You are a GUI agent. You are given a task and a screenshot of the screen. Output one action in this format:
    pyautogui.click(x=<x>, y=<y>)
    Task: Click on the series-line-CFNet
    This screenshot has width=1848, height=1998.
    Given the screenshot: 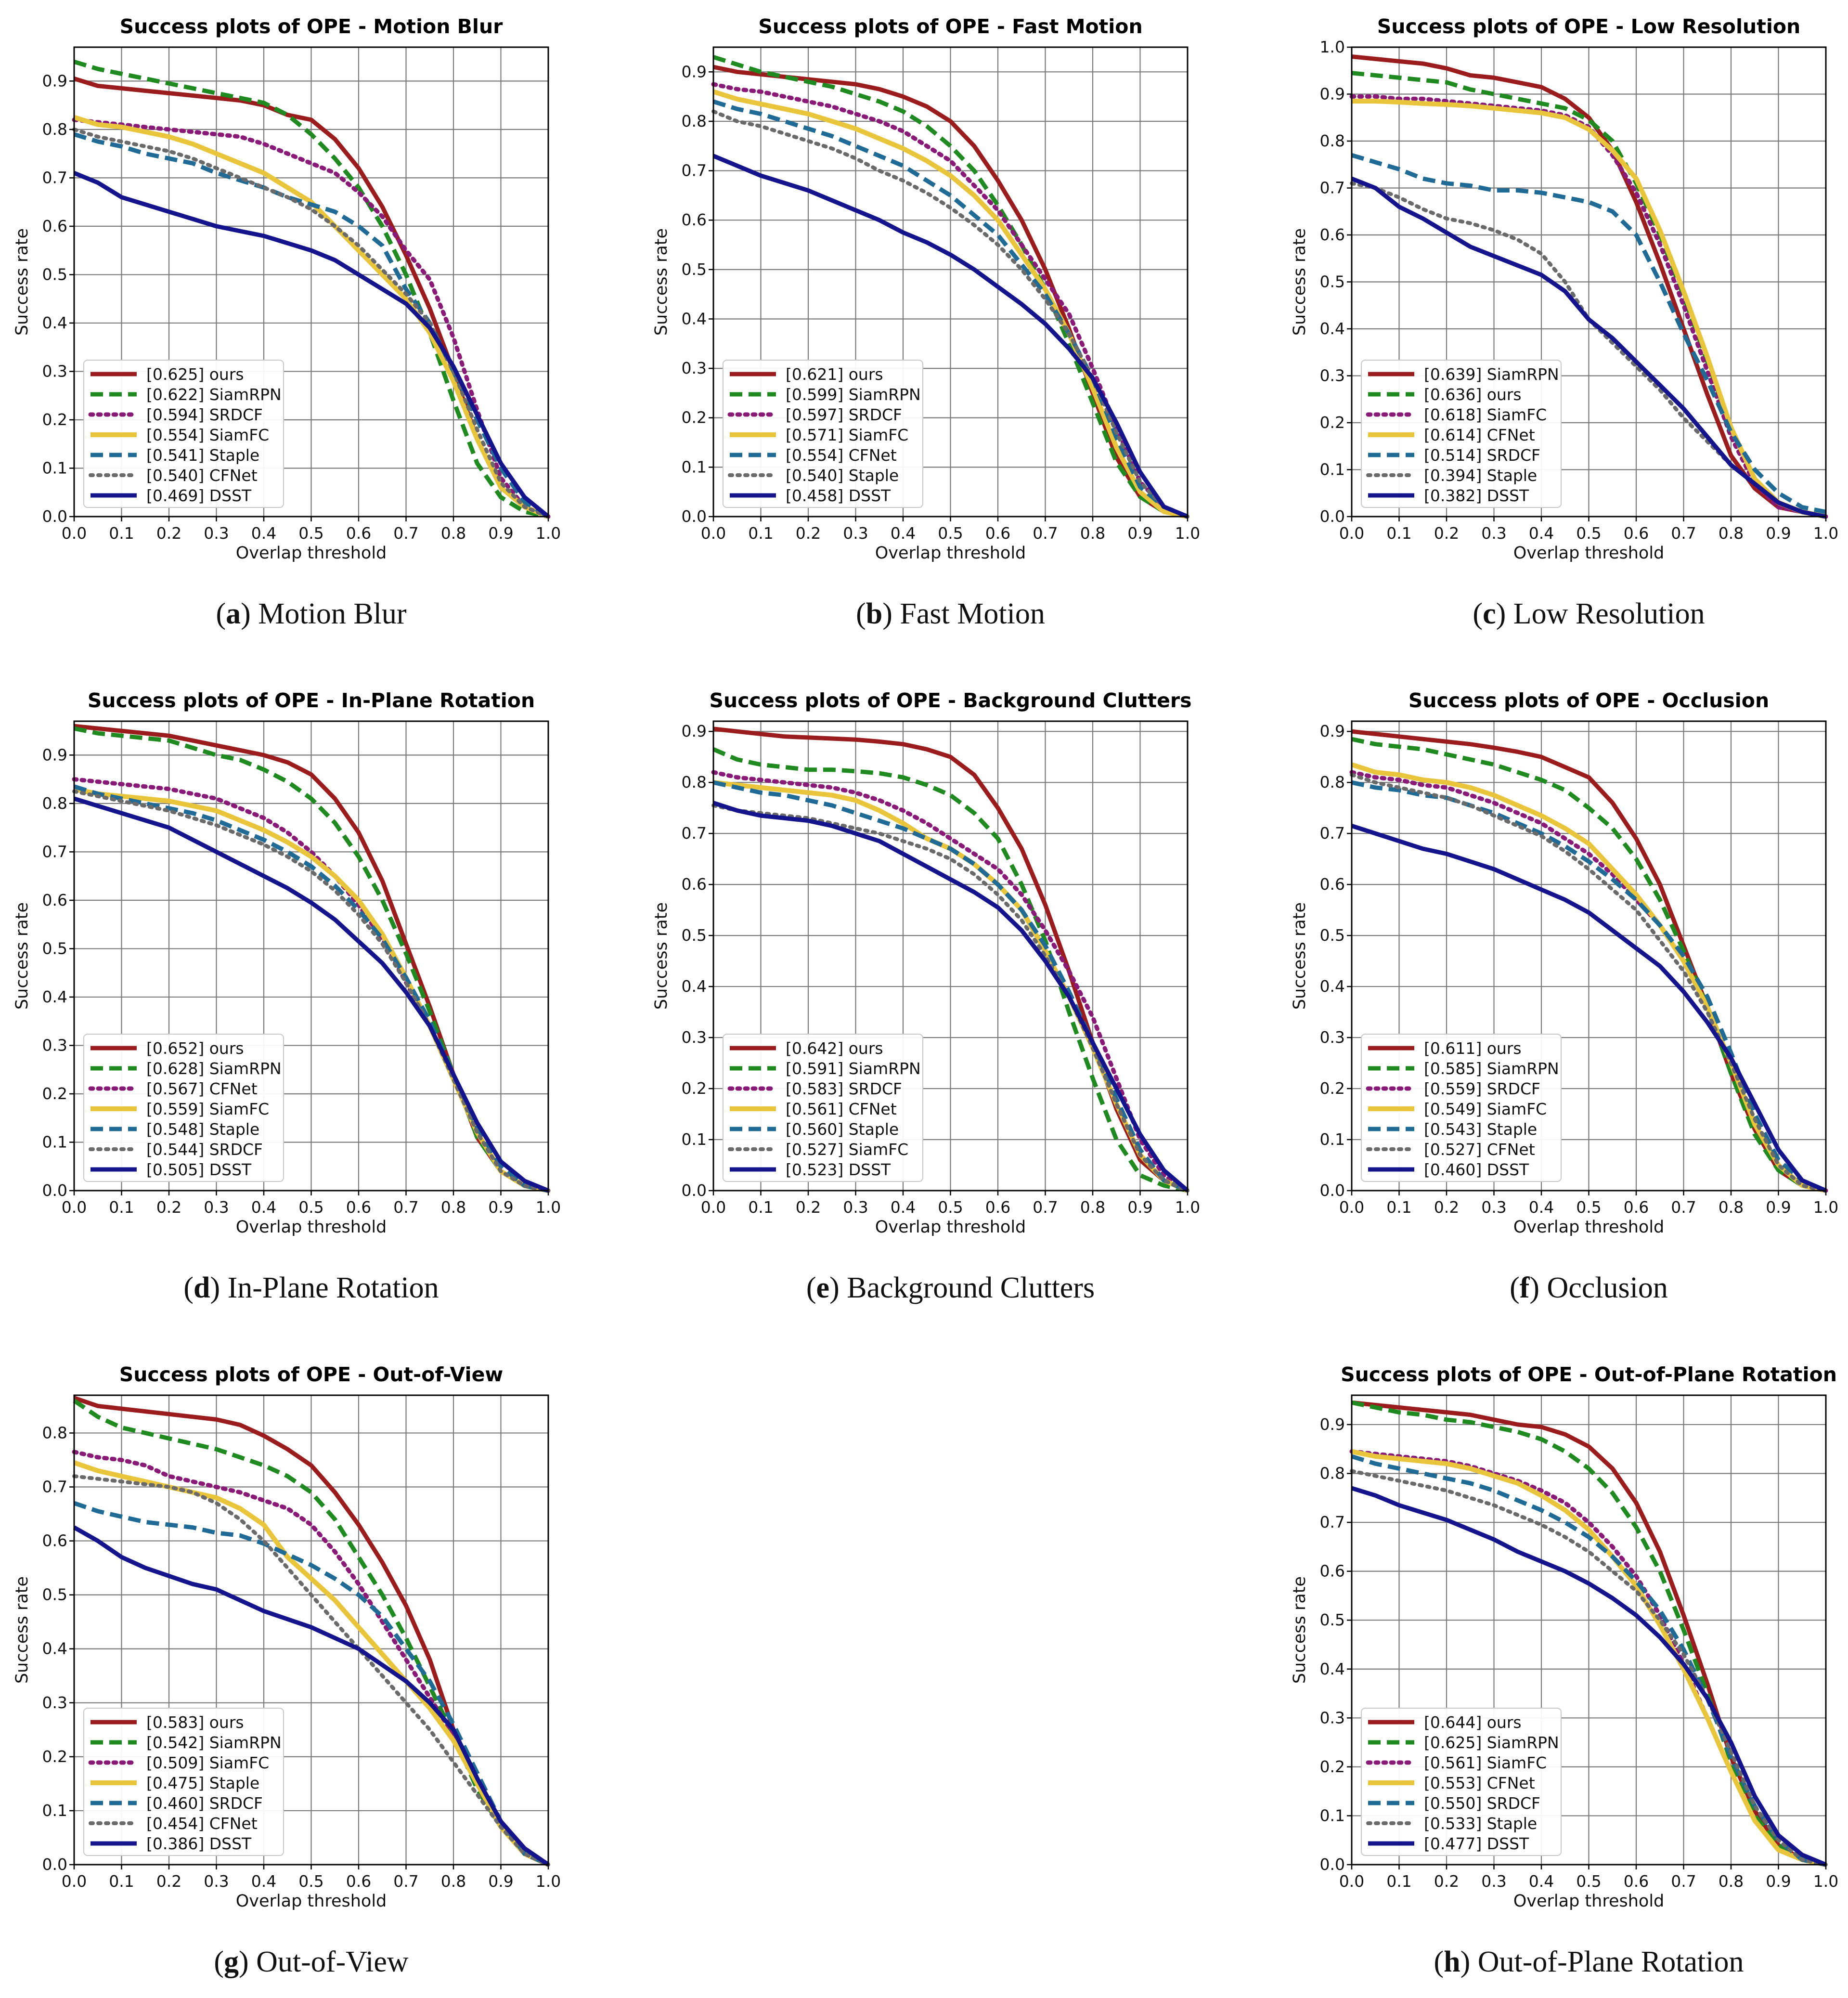 What is the action you would take?
    pyautogui.click(x=1589, y=983)
    